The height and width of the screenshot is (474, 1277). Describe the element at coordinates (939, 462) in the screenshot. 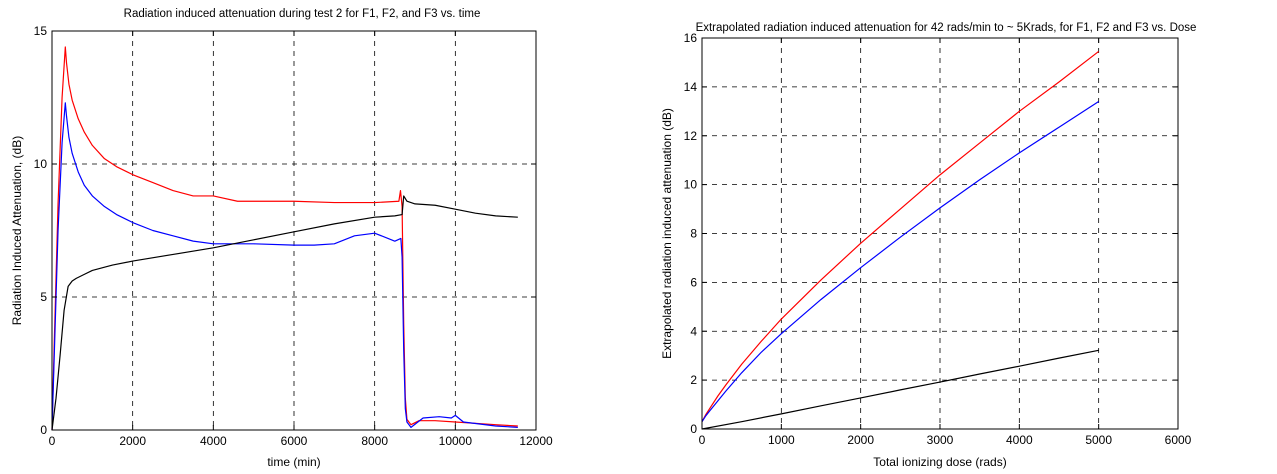

I see `x-axis-label: Total ionizing dose (rads)` at that location.